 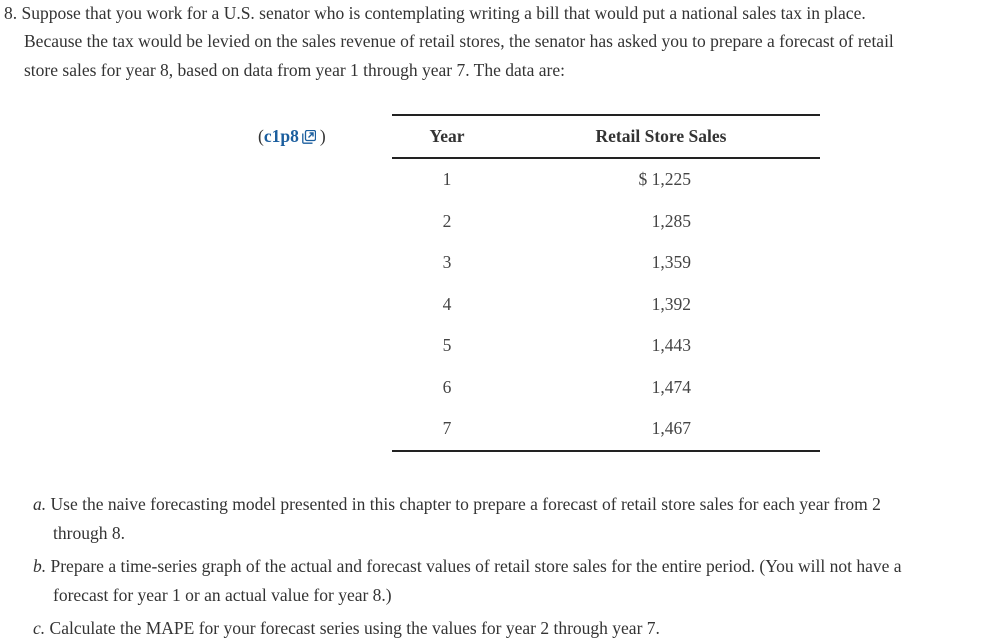 What do you see at coordinates (89, 533) in the screenshot?
I see `part-a-line-2: through 8.` at bounding box center [89, 533].